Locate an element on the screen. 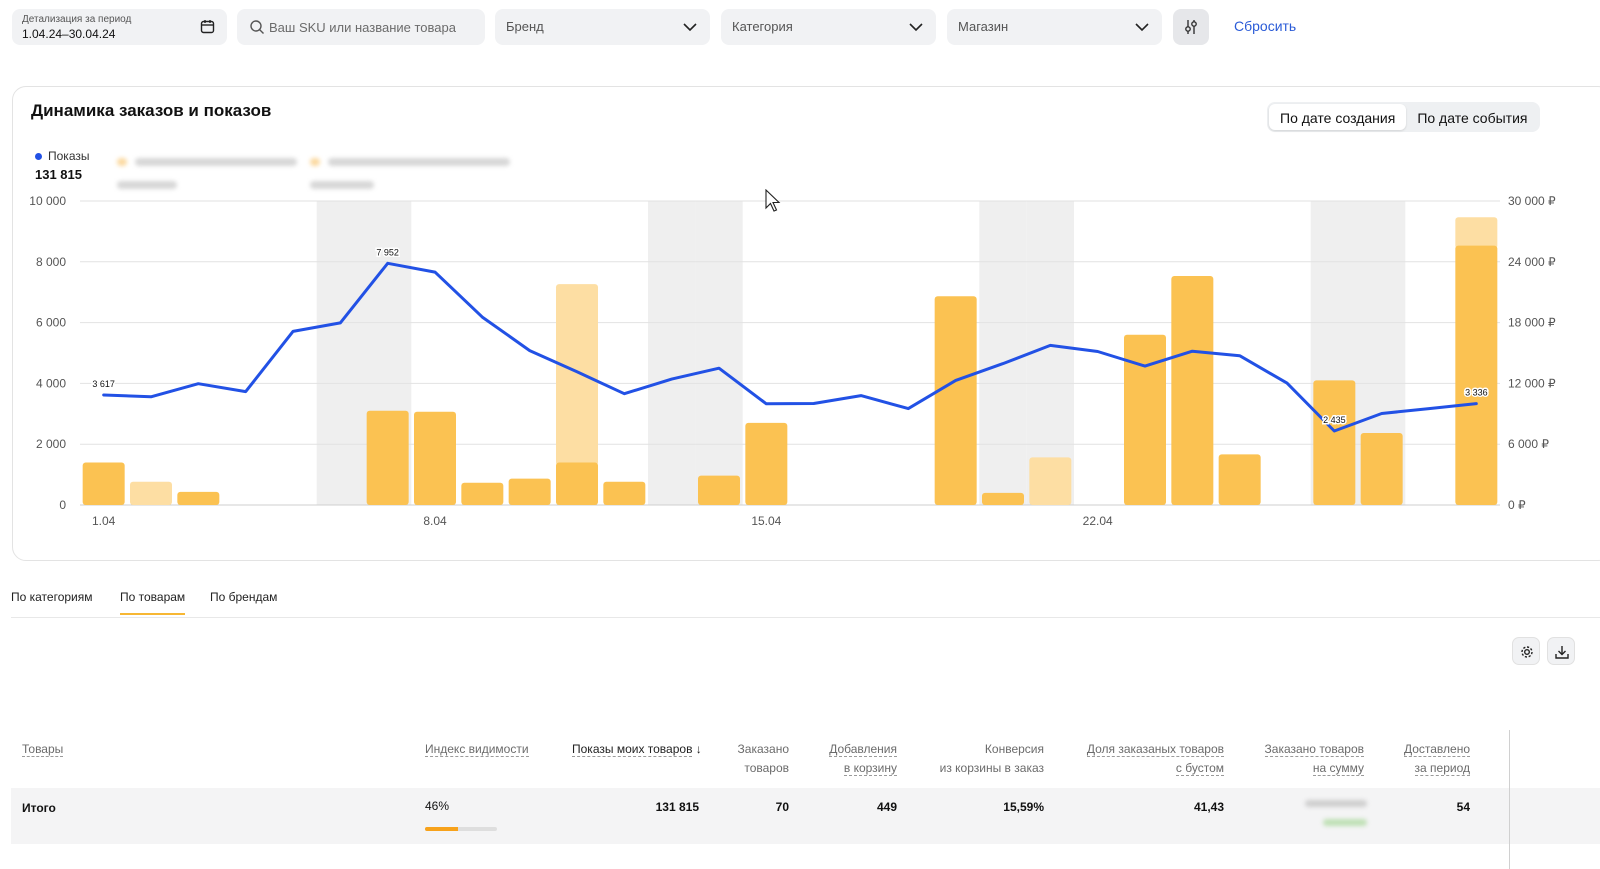 This screenshot has height=869, width=1600. left-axis-tick-label: 4 000 is located at coordinates (51, 383).